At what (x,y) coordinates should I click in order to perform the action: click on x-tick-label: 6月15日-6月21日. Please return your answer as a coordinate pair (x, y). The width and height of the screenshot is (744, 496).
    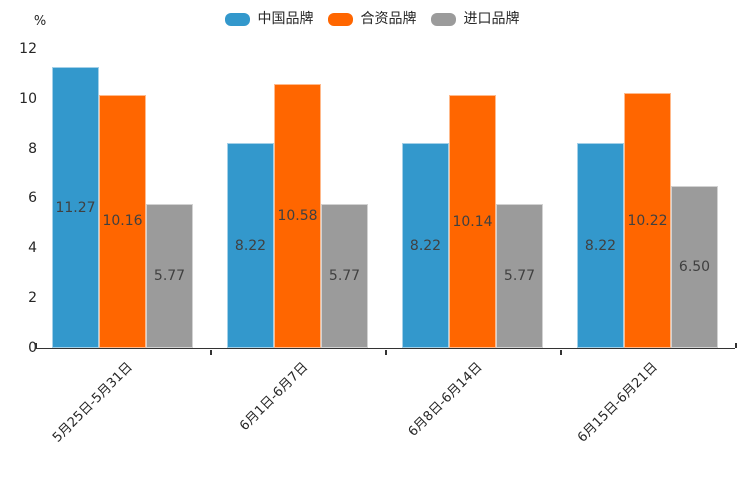
    Looking at the image, I should click on (618, 402).